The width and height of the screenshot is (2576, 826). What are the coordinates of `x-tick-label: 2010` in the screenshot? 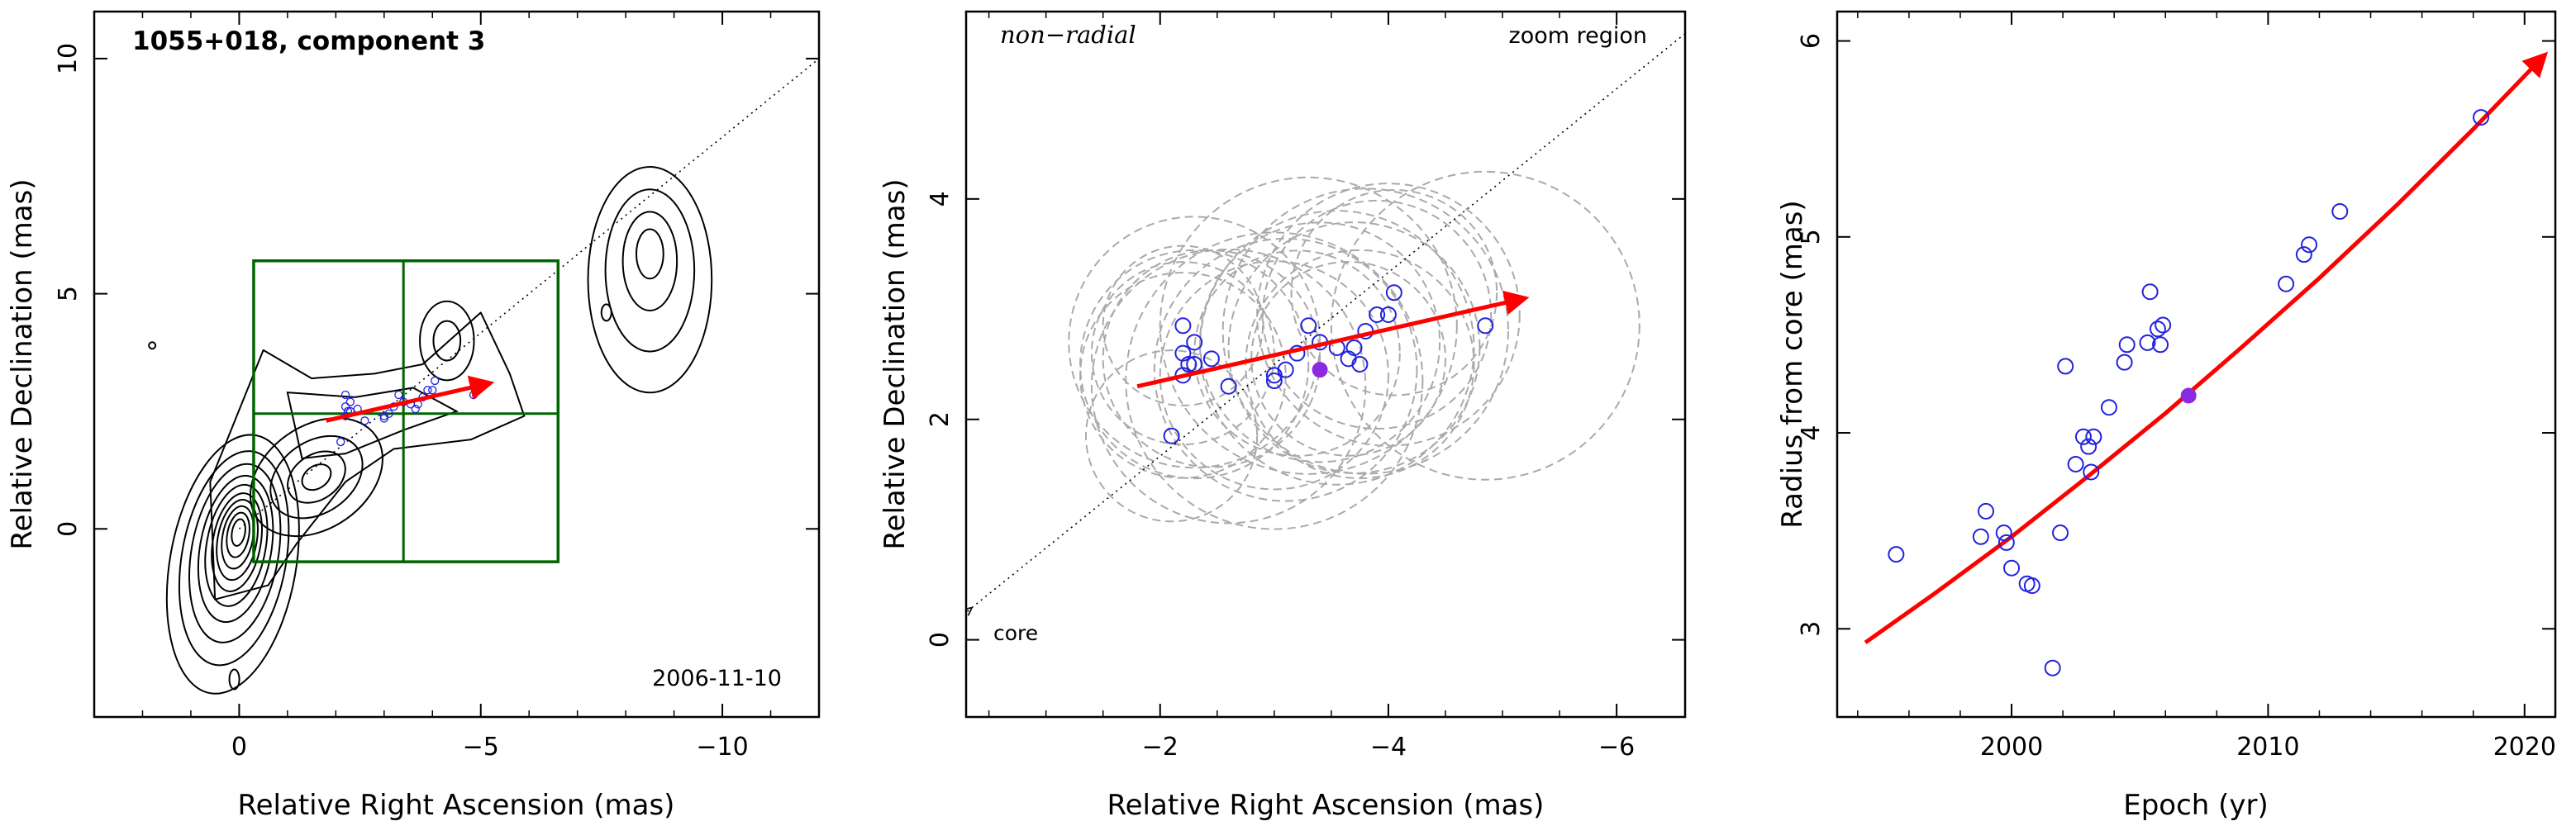 It's located at (2267, 747).